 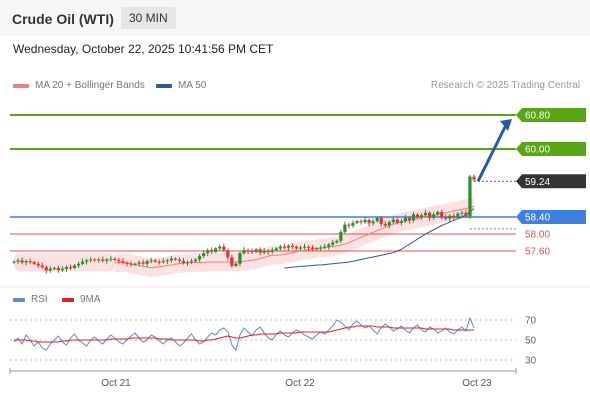 What do you see at coordinates (90, 299) in the screenshot?
I see `legend-9ma-label: 9MA` at bounding box center [90, 299].